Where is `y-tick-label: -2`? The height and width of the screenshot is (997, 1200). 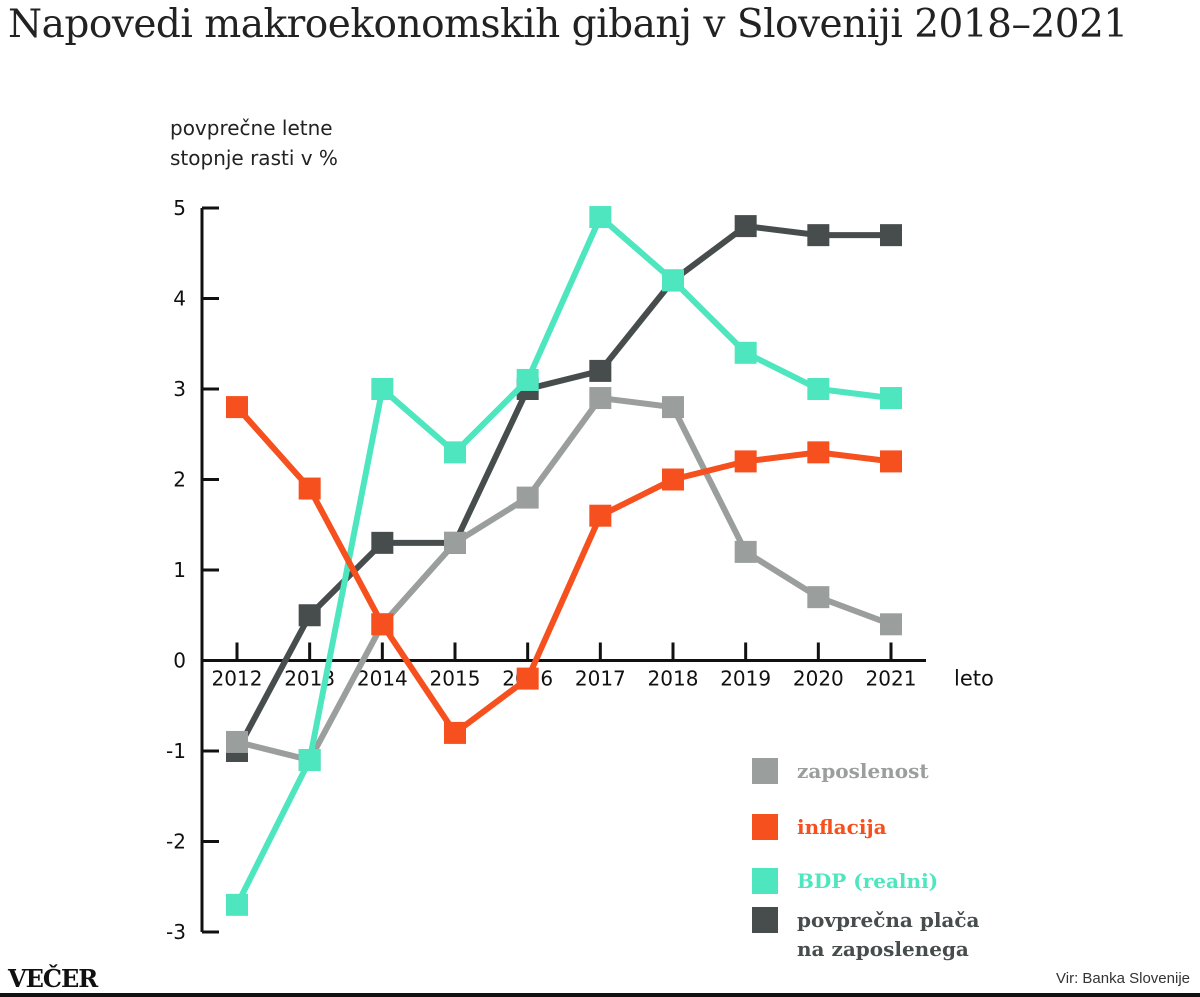 y-tick-label: -2 is located at coordinates (176, 842).